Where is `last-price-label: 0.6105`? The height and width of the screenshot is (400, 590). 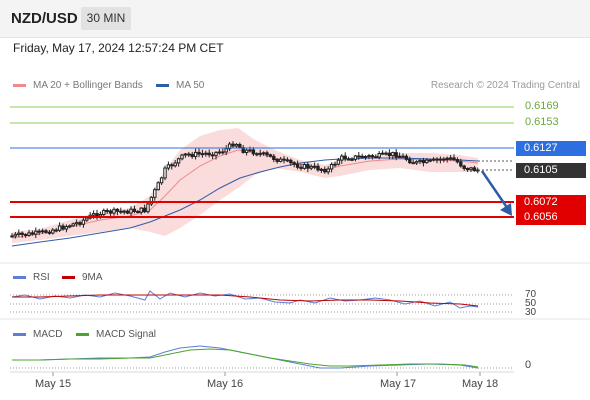
last-price-label: 0.6105 is located at coordinates (551, 170).